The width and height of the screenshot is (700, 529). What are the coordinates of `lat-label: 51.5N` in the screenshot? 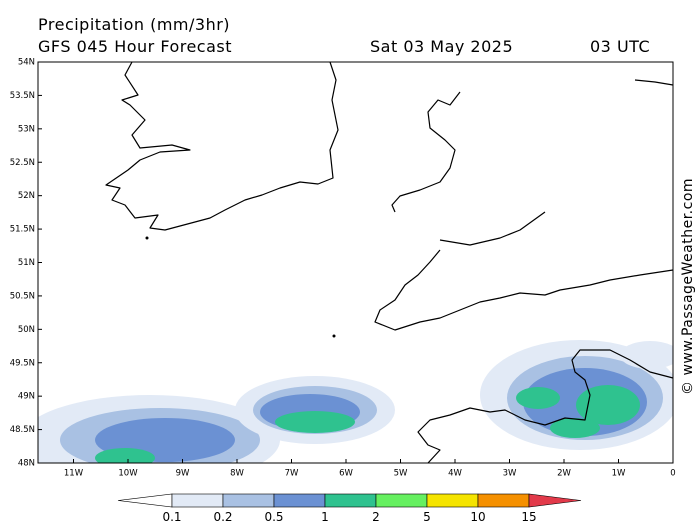 It's located at (22, 230).